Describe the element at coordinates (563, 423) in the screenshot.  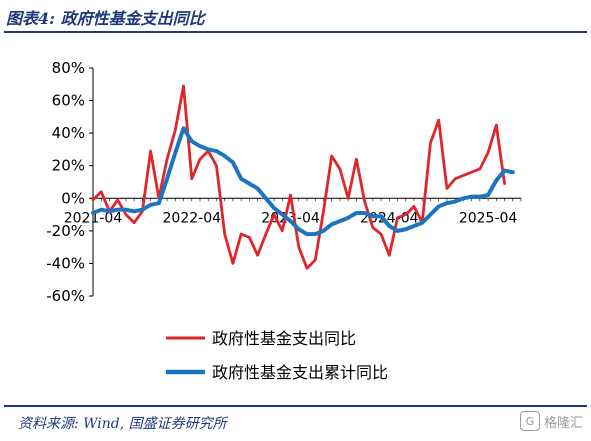
I see `watermark-text: 格隆汇` at that location.